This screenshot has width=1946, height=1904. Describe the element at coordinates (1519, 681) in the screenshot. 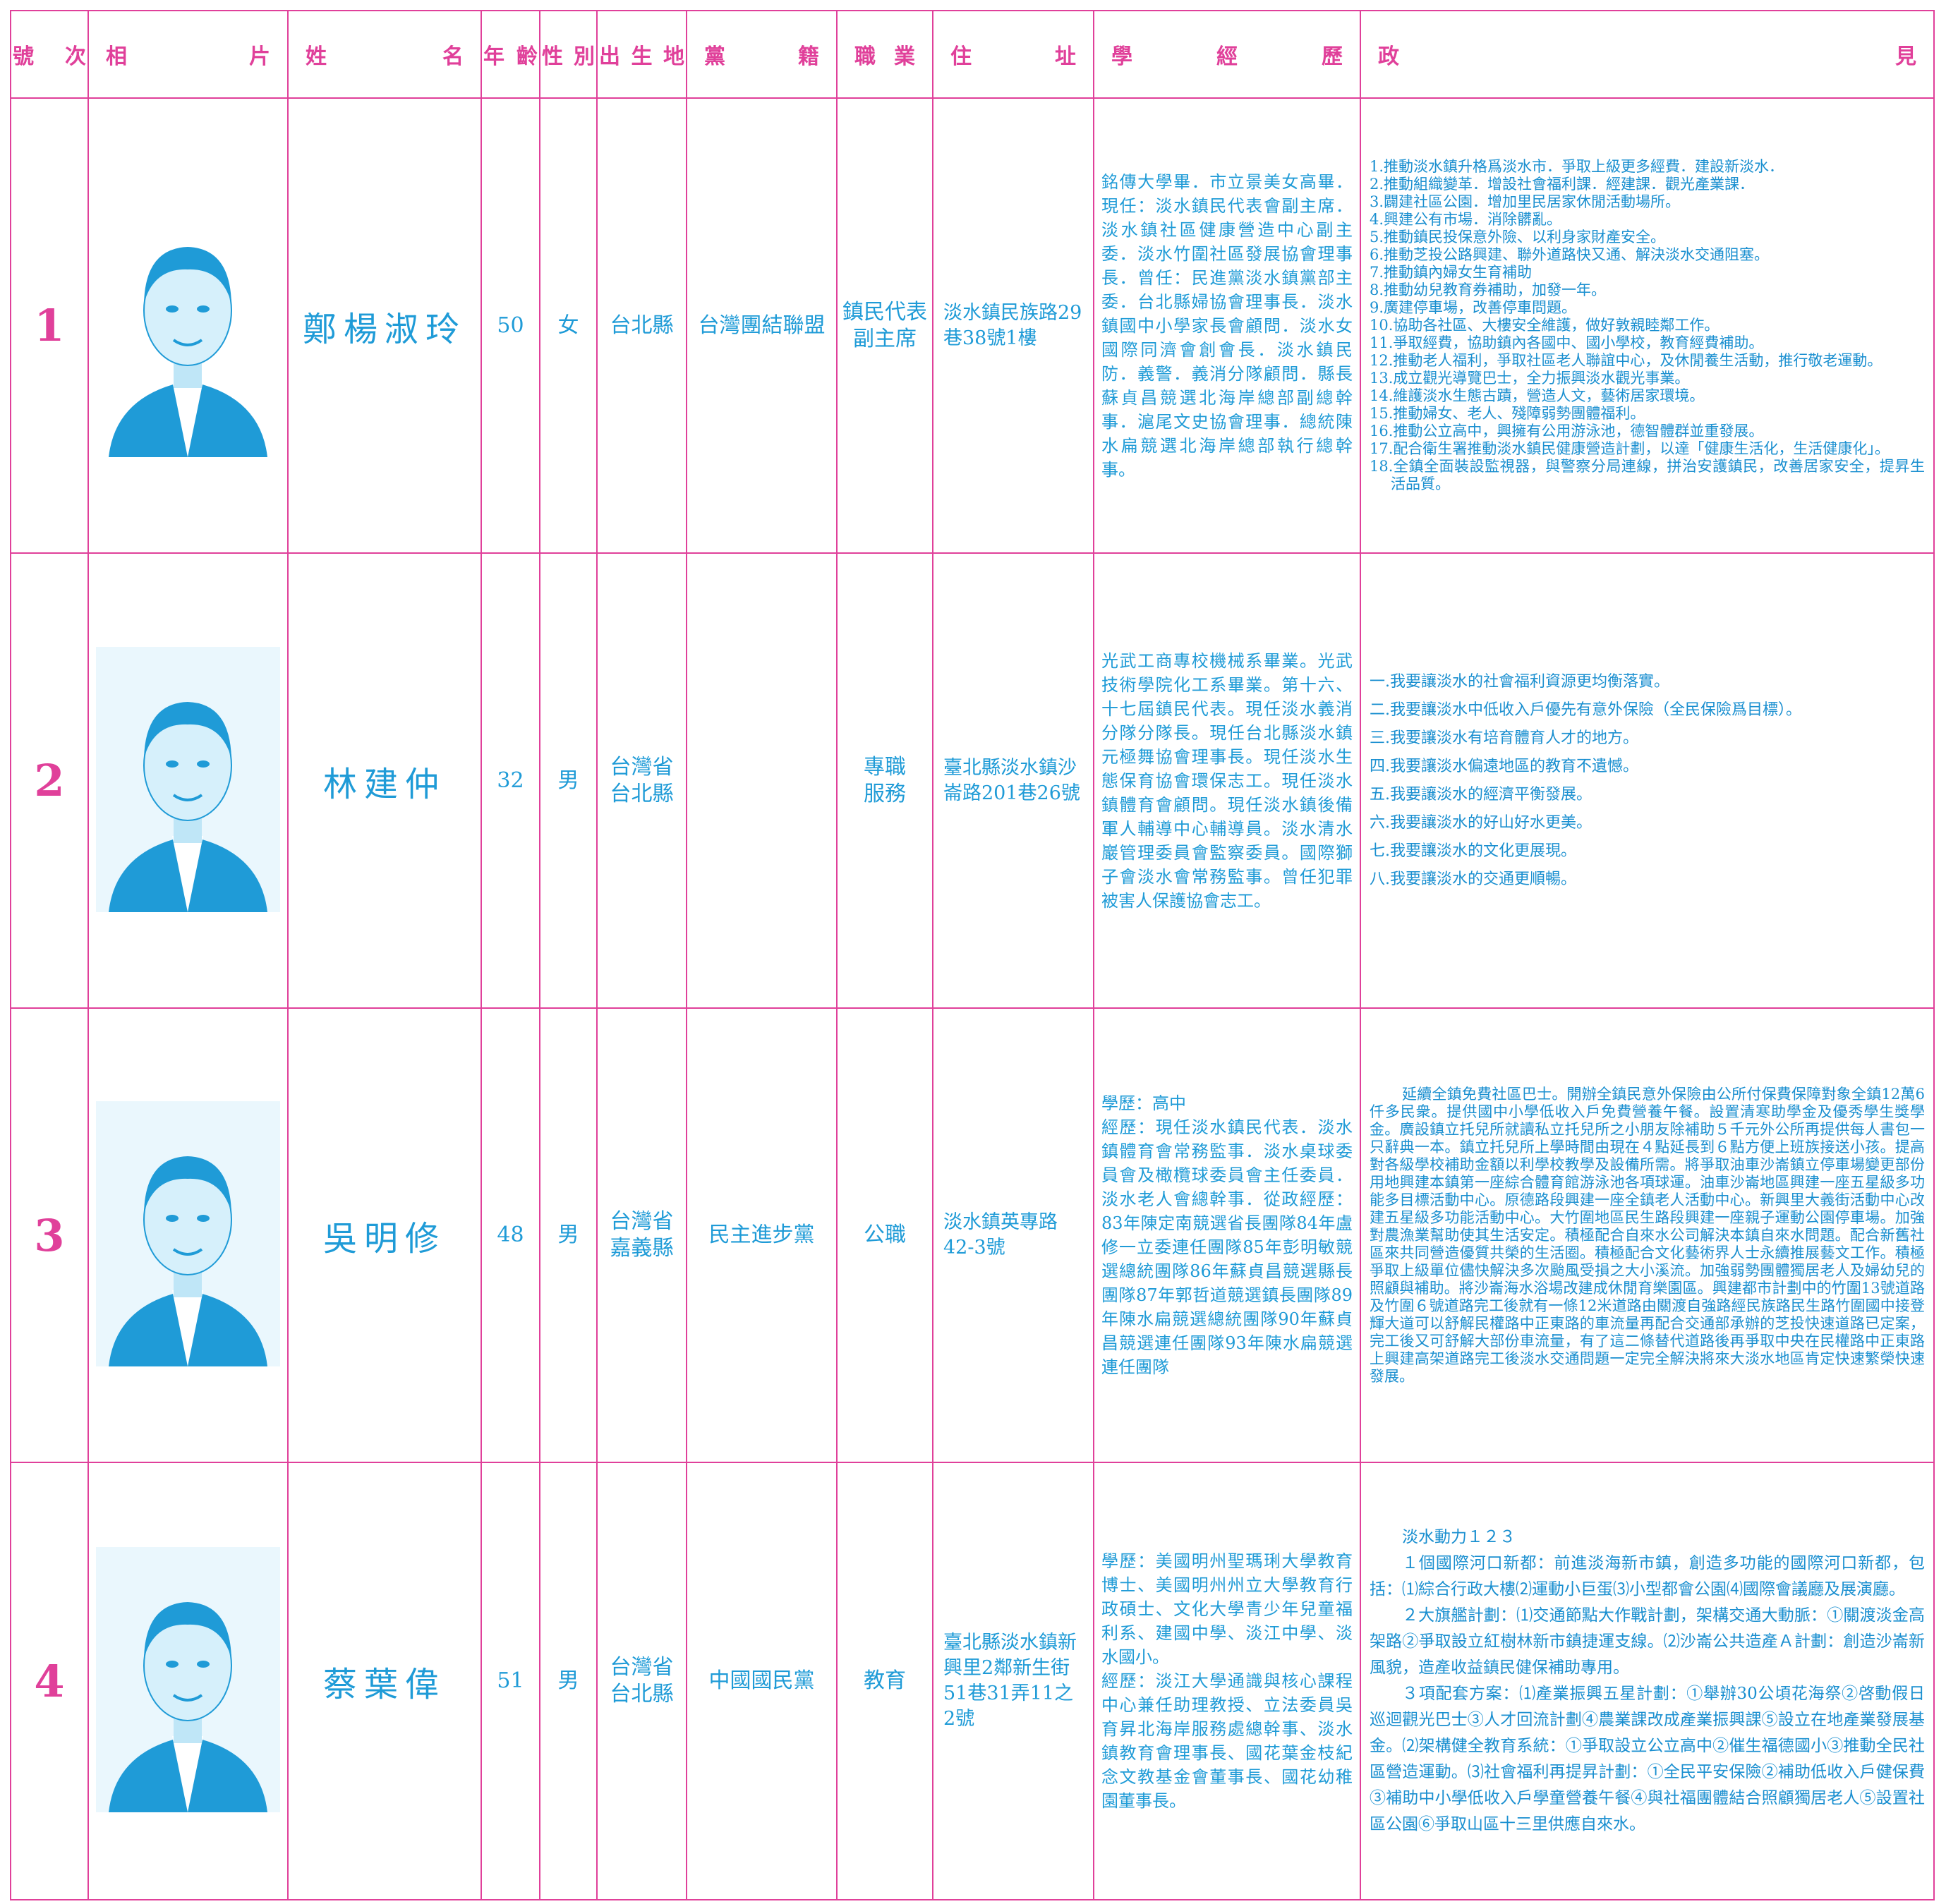

I see `platform-item: 一.我要讓淡水的社會福利資源更均衡落實。` at that location.